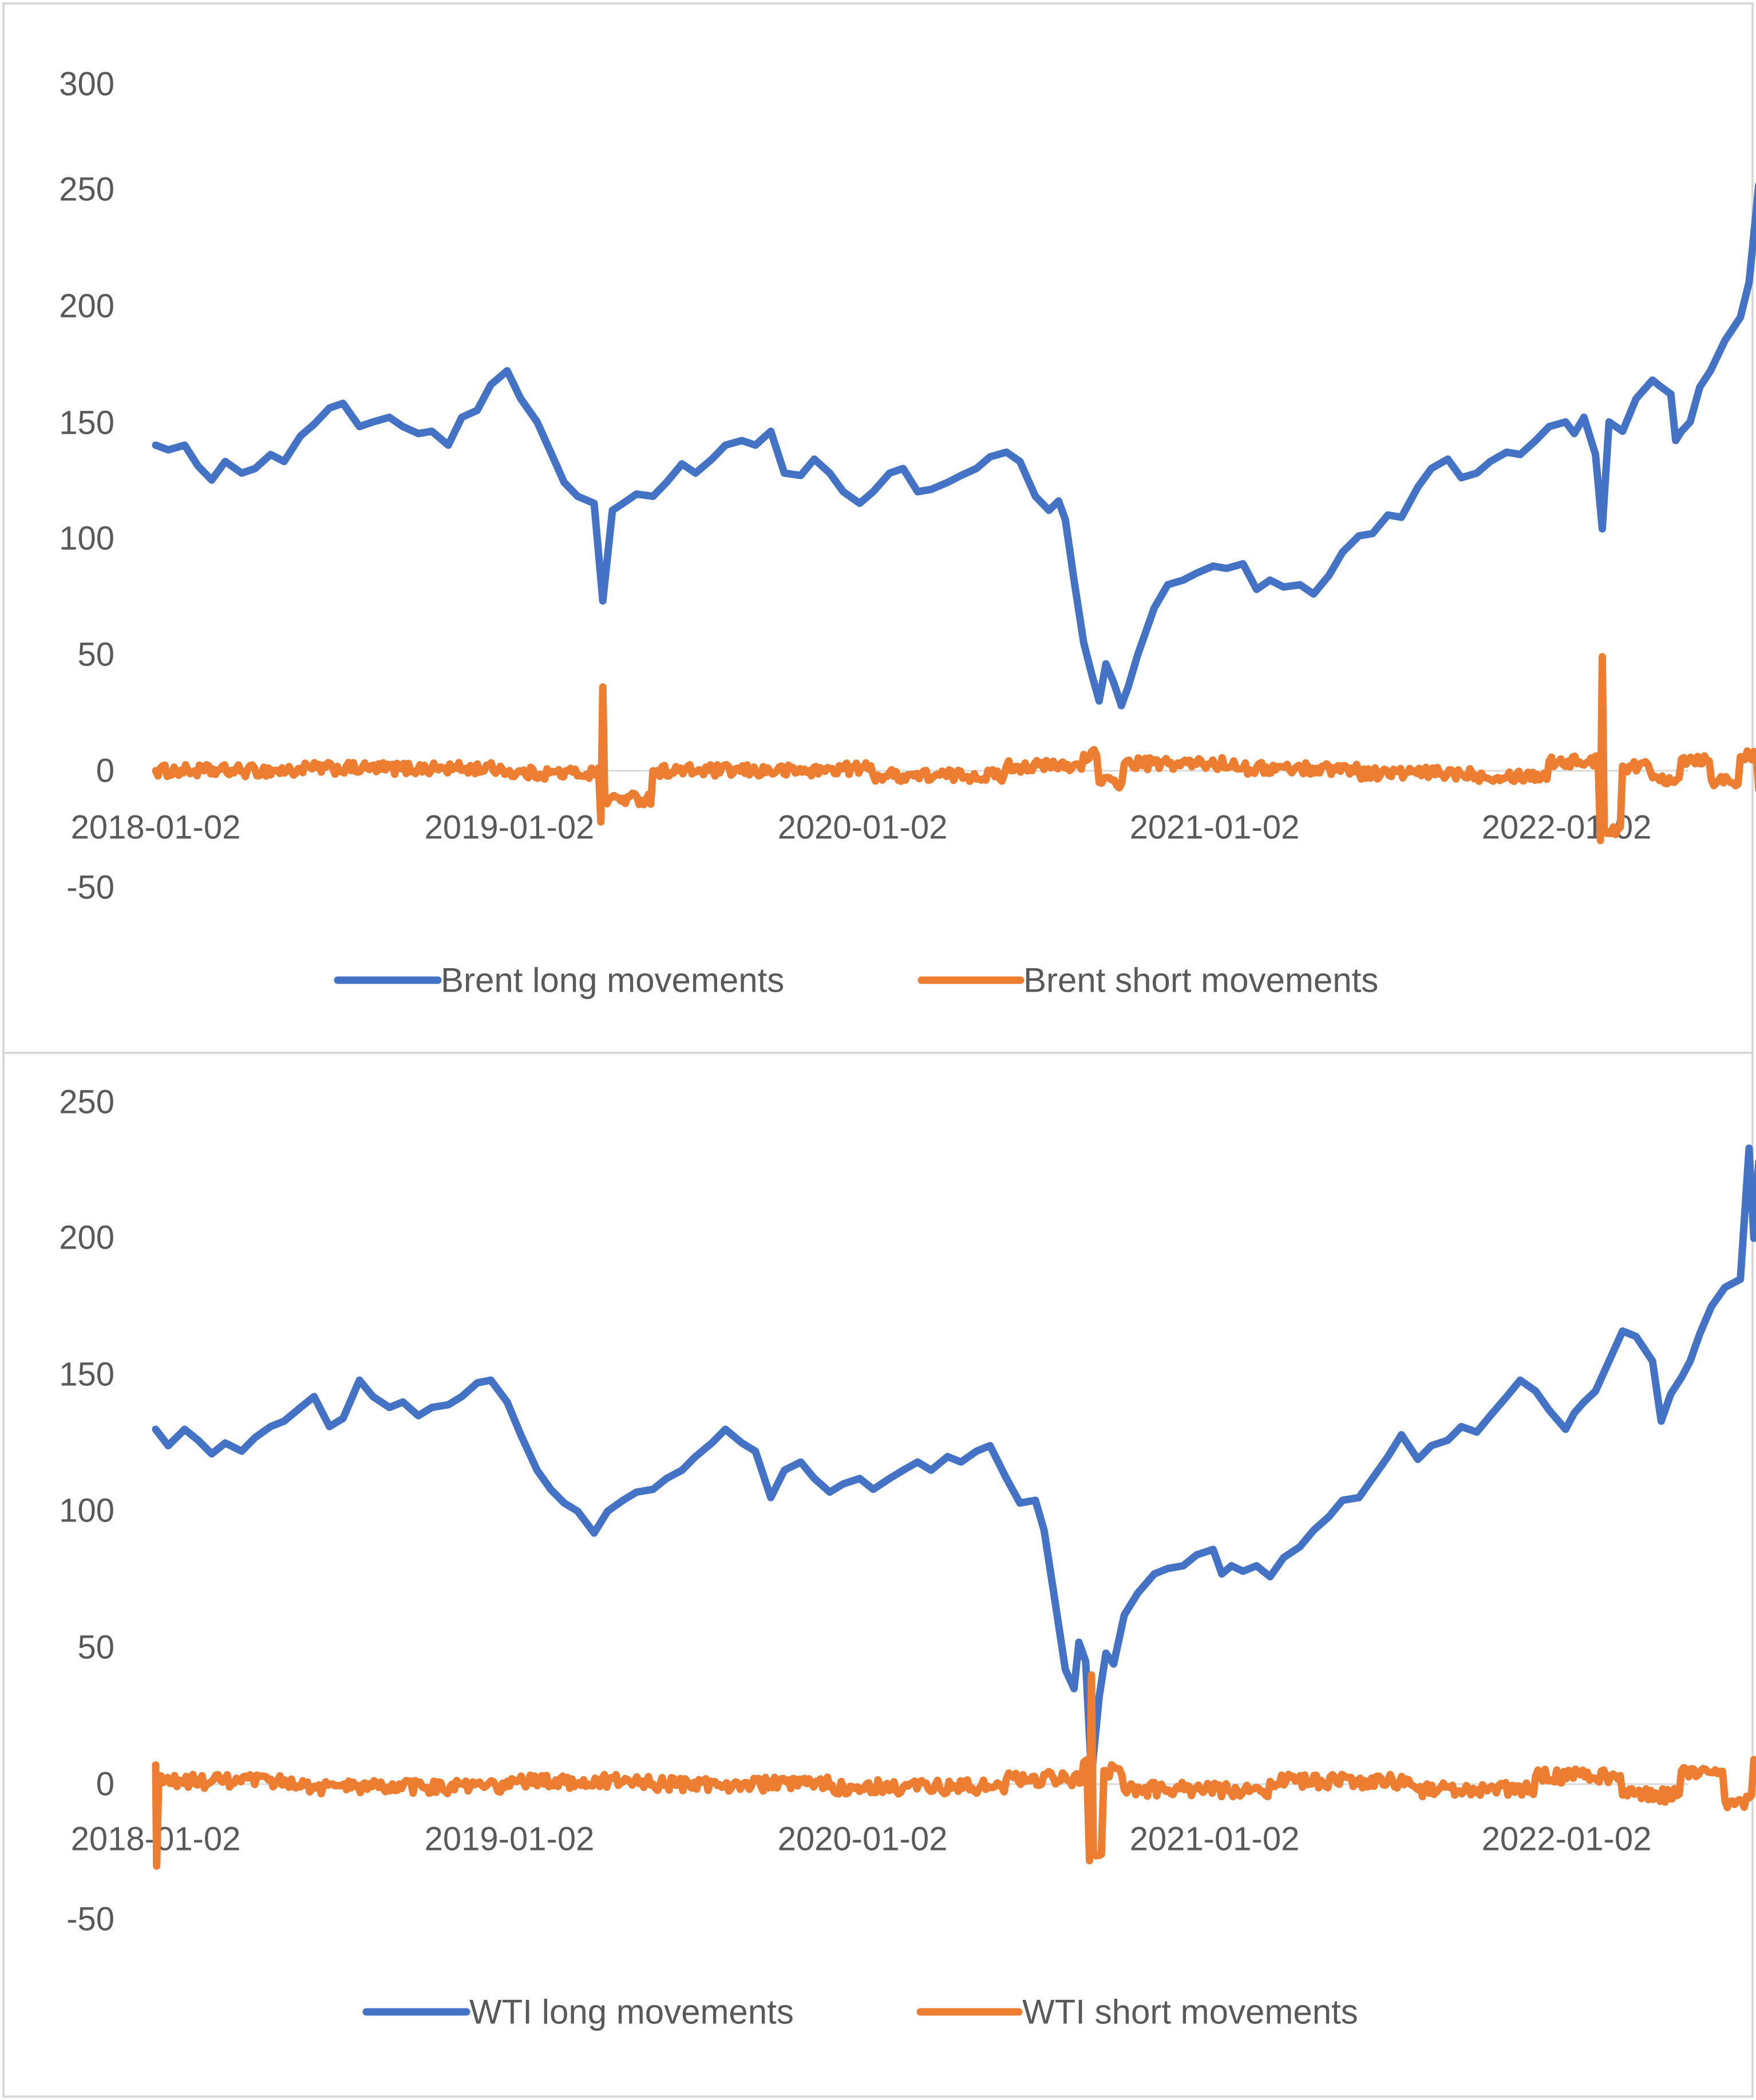 The width and height of the screenshot is (1756, 2100). What do you see at coordinates (105, 1784) in the screenshot?
I see `wti-y-tick-0: 0` at bounding box center [105, 1784].